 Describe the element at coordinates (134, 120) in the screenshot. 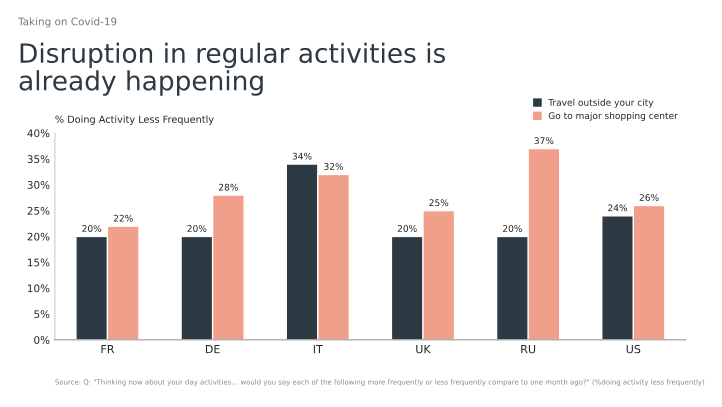

I see `y-axis-title: % Doing Activity Less Frequently` at that location.